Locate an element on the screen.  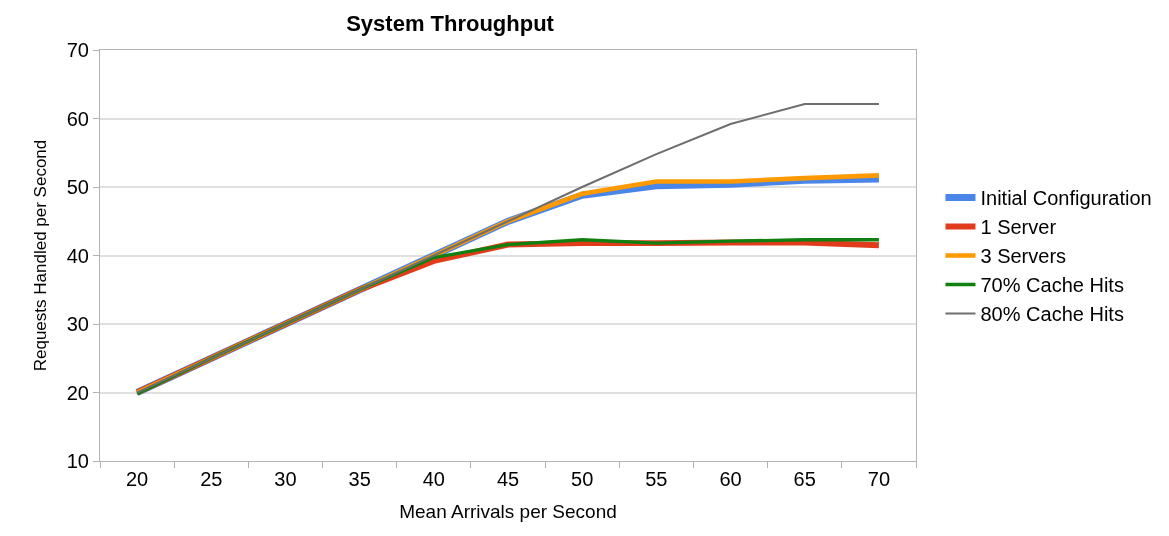
legend-label: 1 Server is located at coordinates (1018, 227).